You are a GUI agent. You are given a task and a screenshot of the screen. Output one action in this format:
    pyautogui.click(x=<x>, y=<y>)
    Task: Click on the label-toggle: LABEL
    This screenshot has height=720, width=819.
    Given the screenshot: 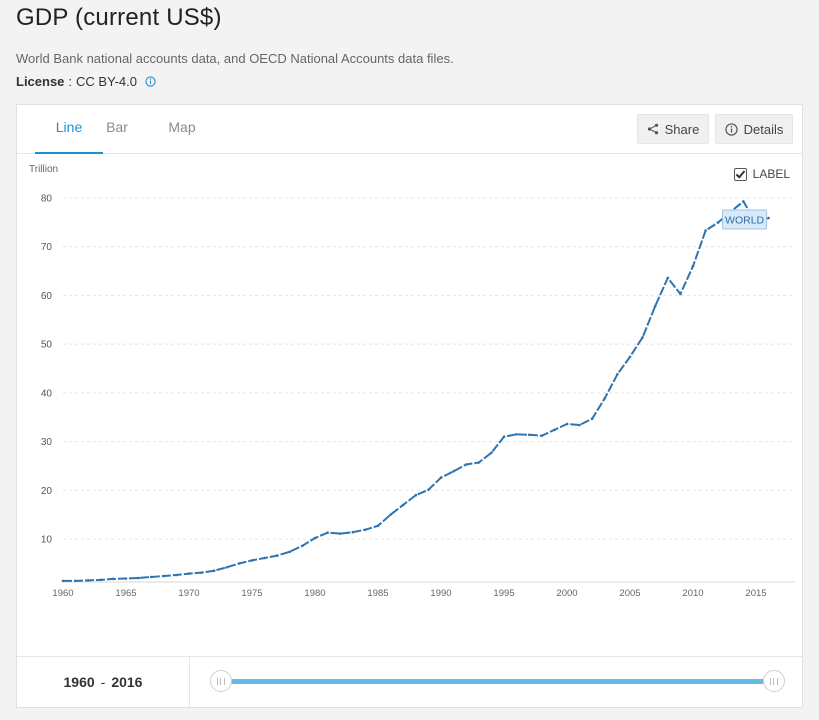 What is the action you would take?
    pyautogui.click(x=761, y=174)
    